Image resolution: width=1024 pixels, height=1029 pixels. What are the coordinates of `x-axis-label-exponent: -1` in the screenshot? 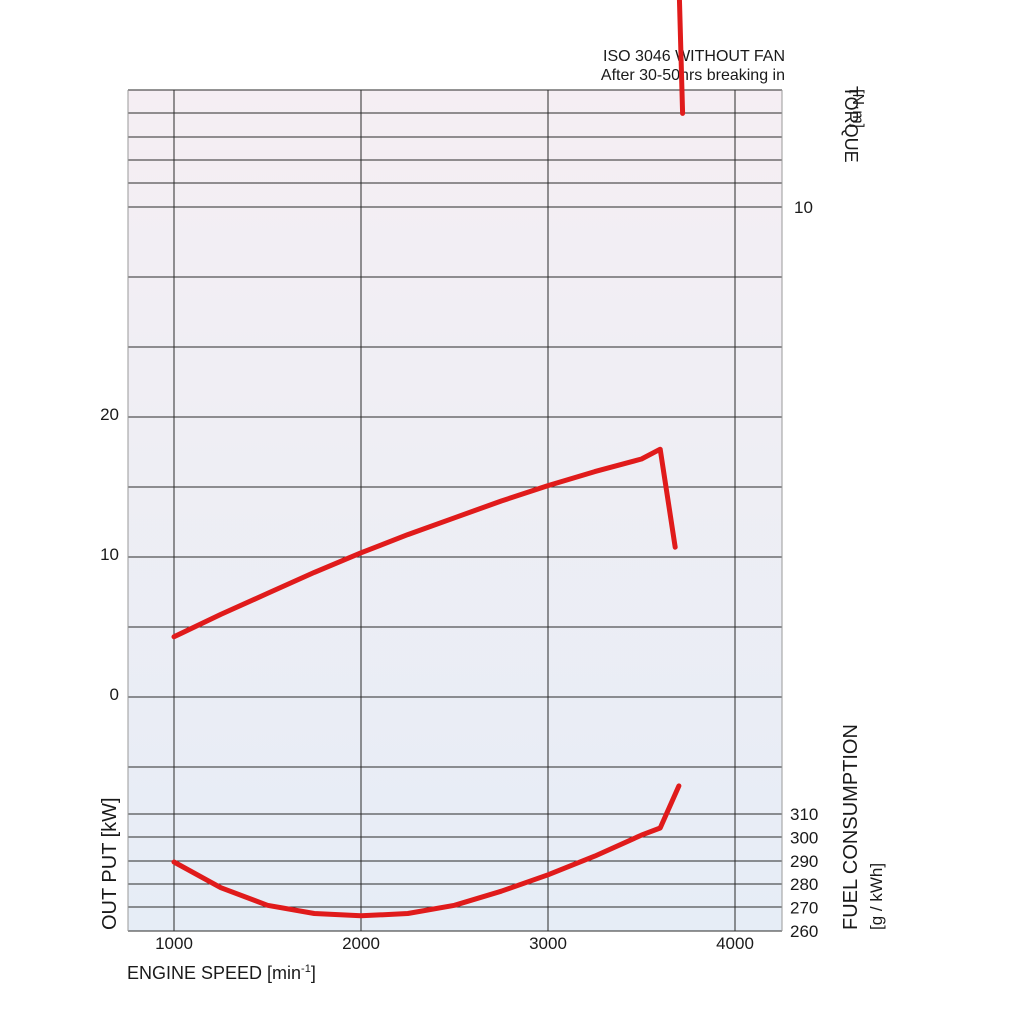 It's located at (306, 969).